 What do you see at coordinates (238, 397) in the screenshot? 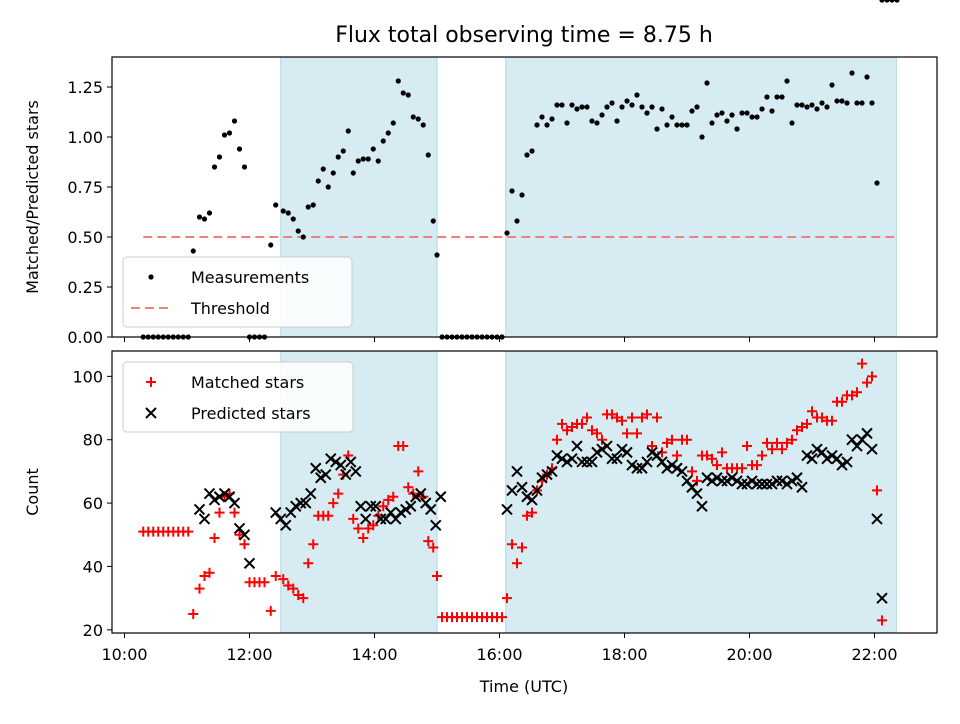
I see `legend: Matched stars Predicted stars` at bounding box center [238, 397].